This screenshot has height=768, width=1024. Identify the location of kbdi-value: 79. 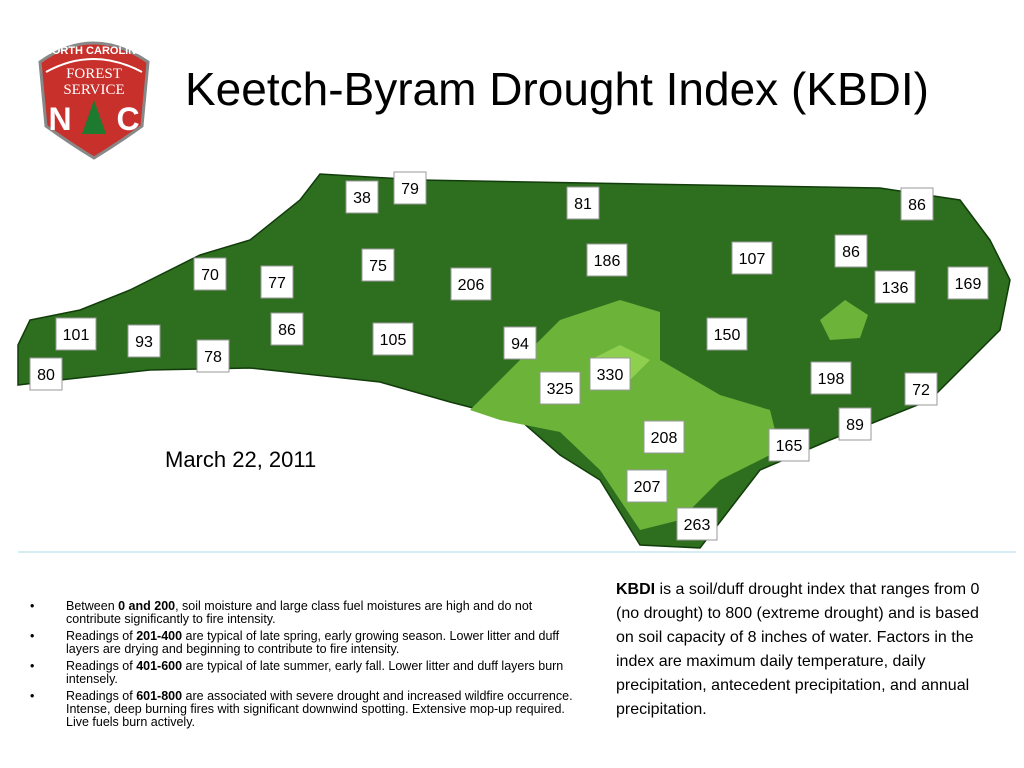
(410, 189).